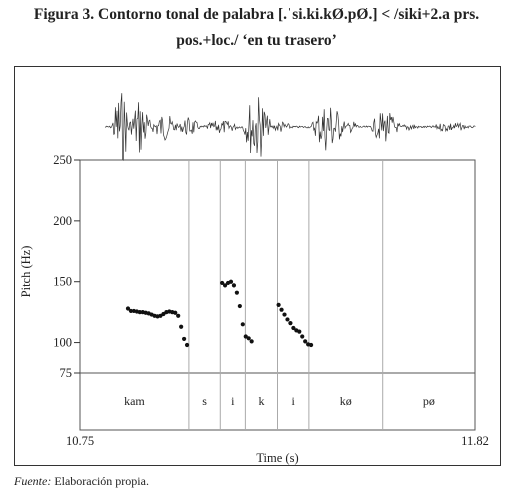 The height and width of the screenshot is (493, 513). I want to click on source-label: Fuente:, so click(33, 481).